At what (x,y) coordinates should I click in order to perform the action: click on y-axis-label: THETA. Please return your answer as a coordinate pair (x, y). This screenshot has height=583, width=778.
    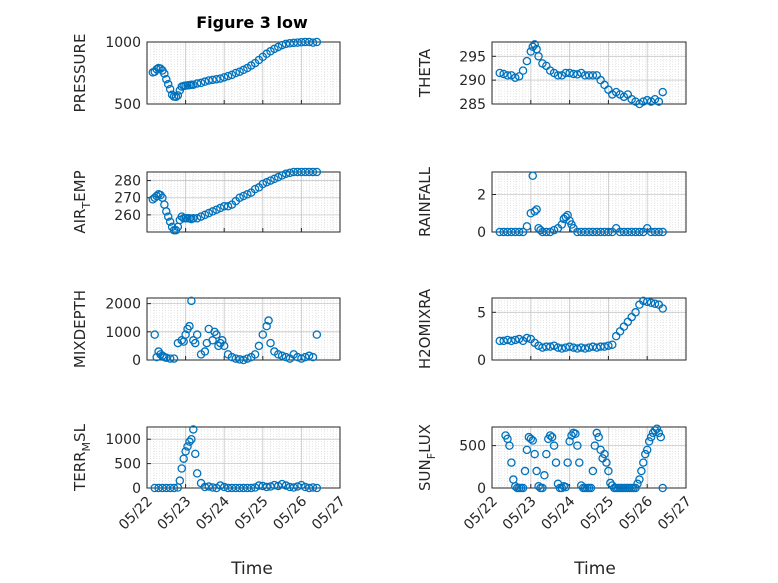
    Looking at the image, I should click on (425, 73).